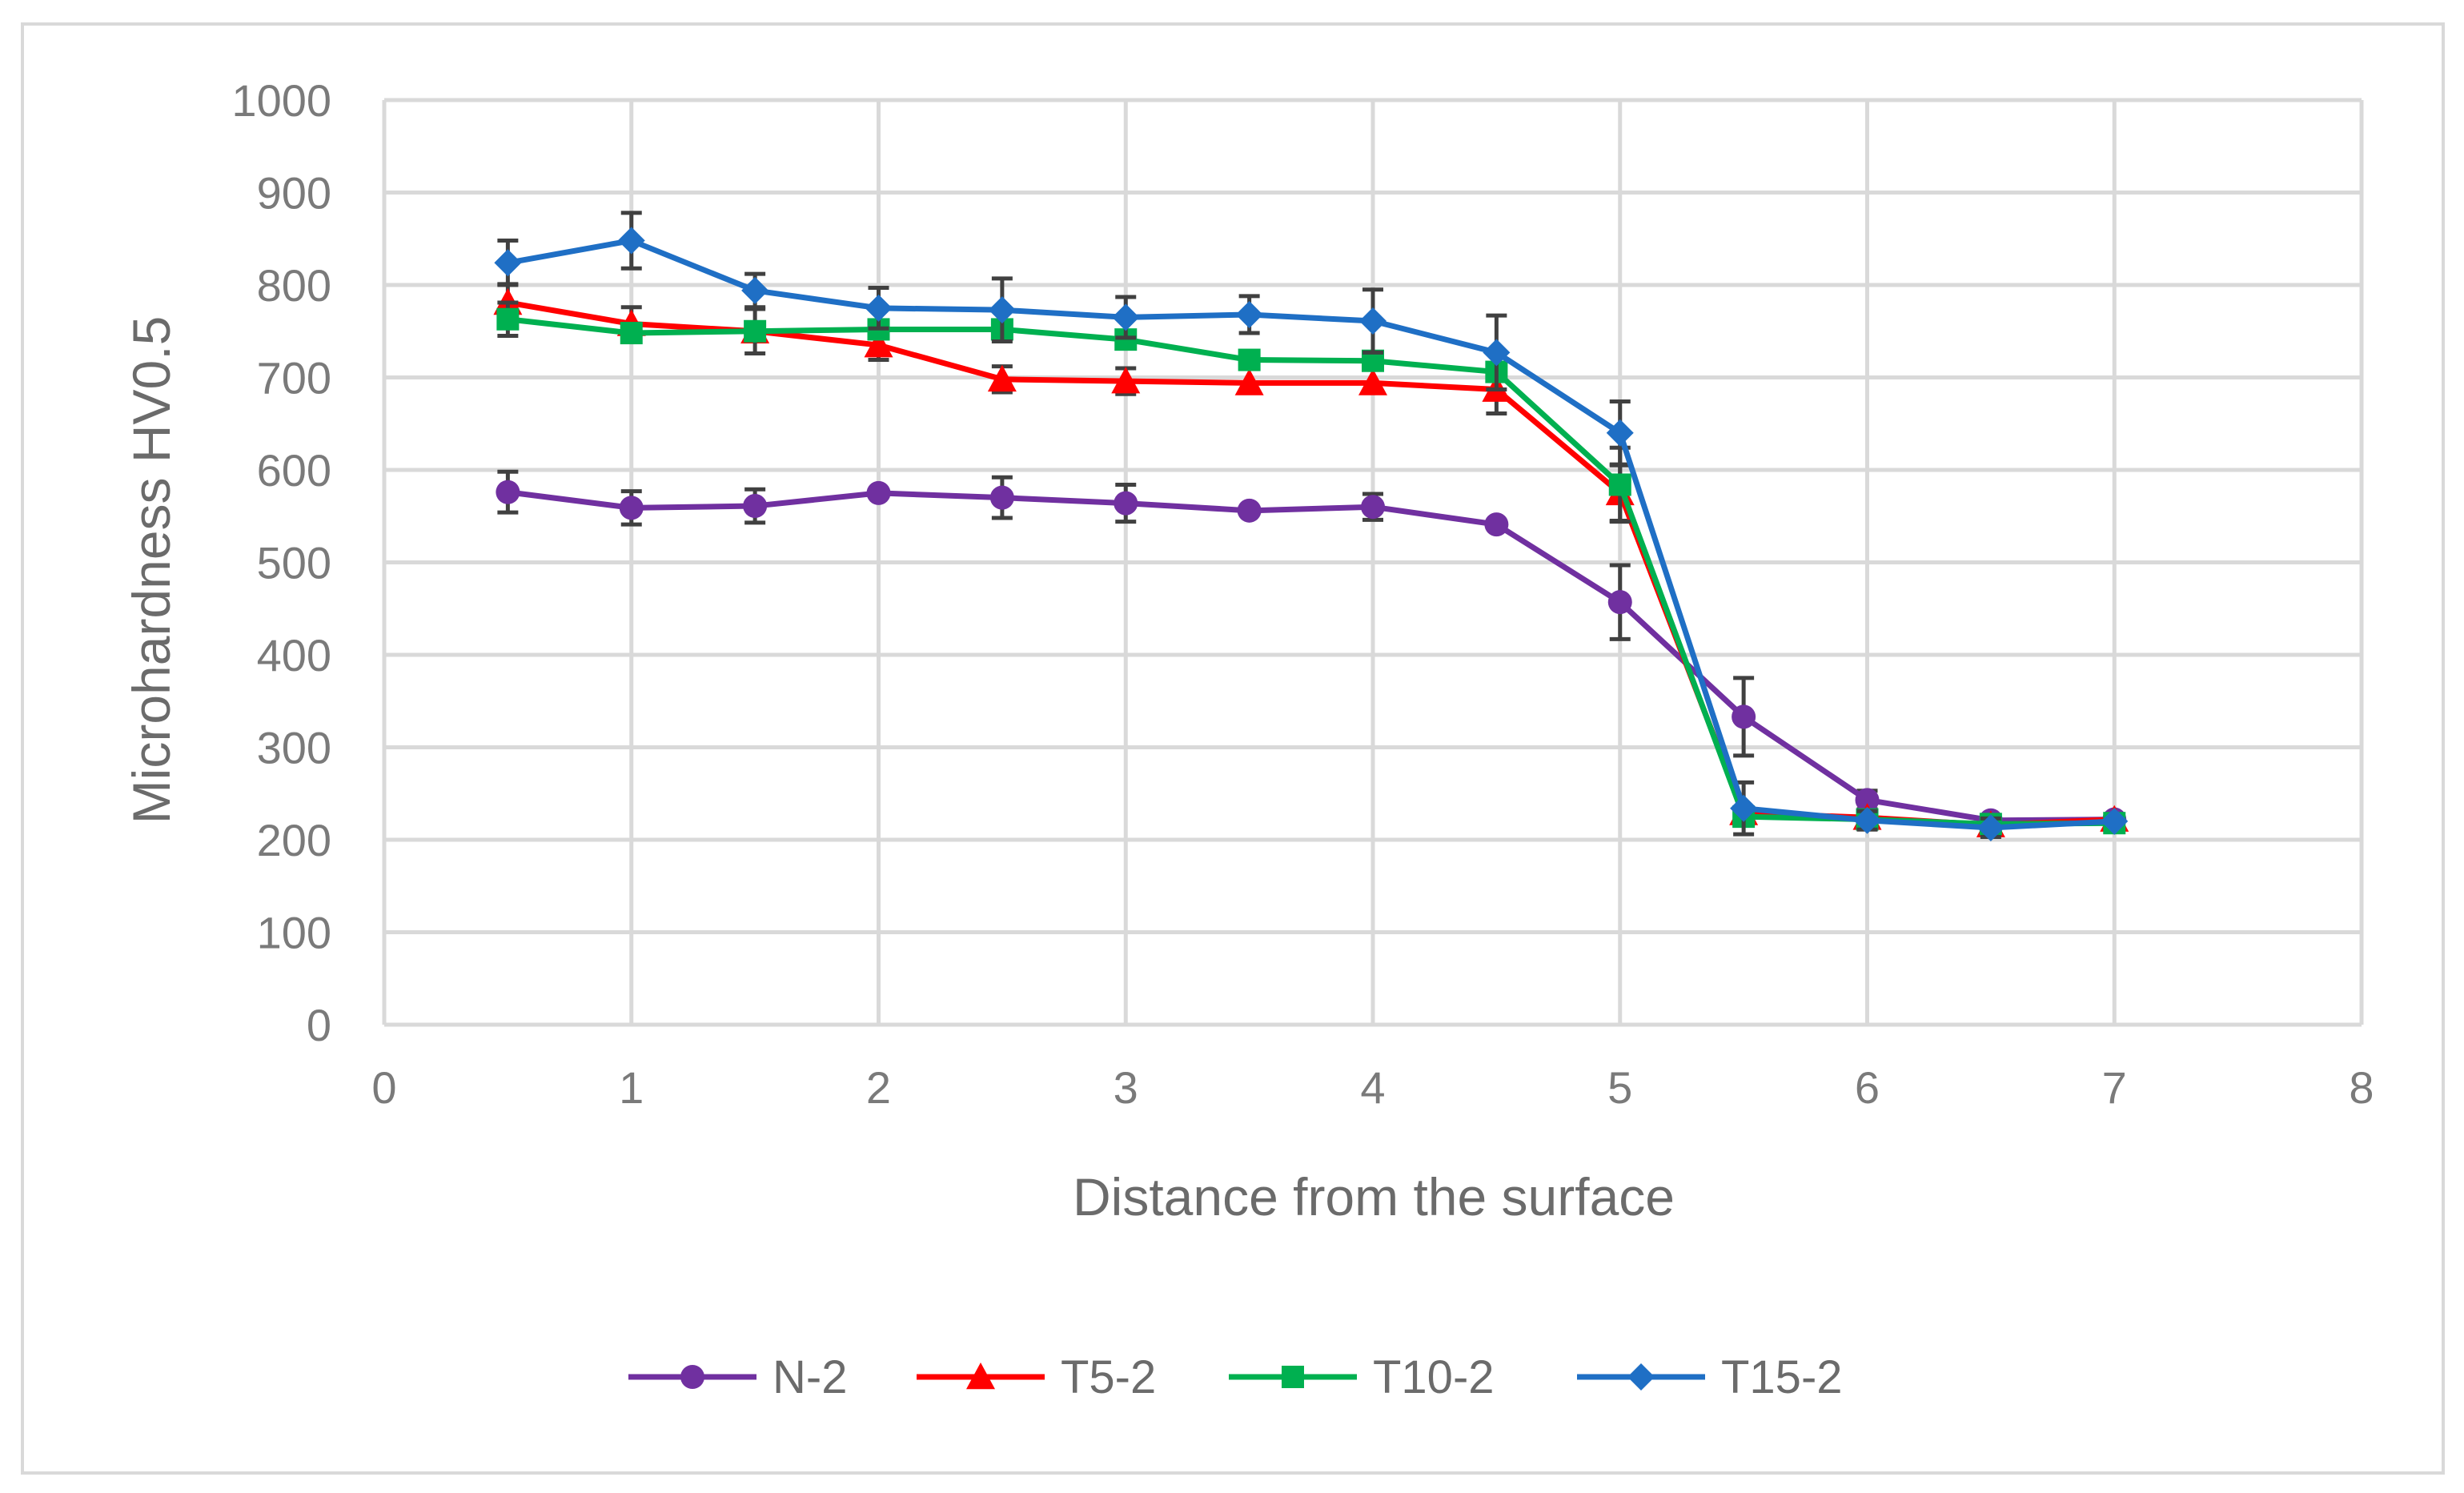 The width and height of the screenshot is (2464, 1493). I want to click on legend-label: T10-2, so click(1434, 1377).